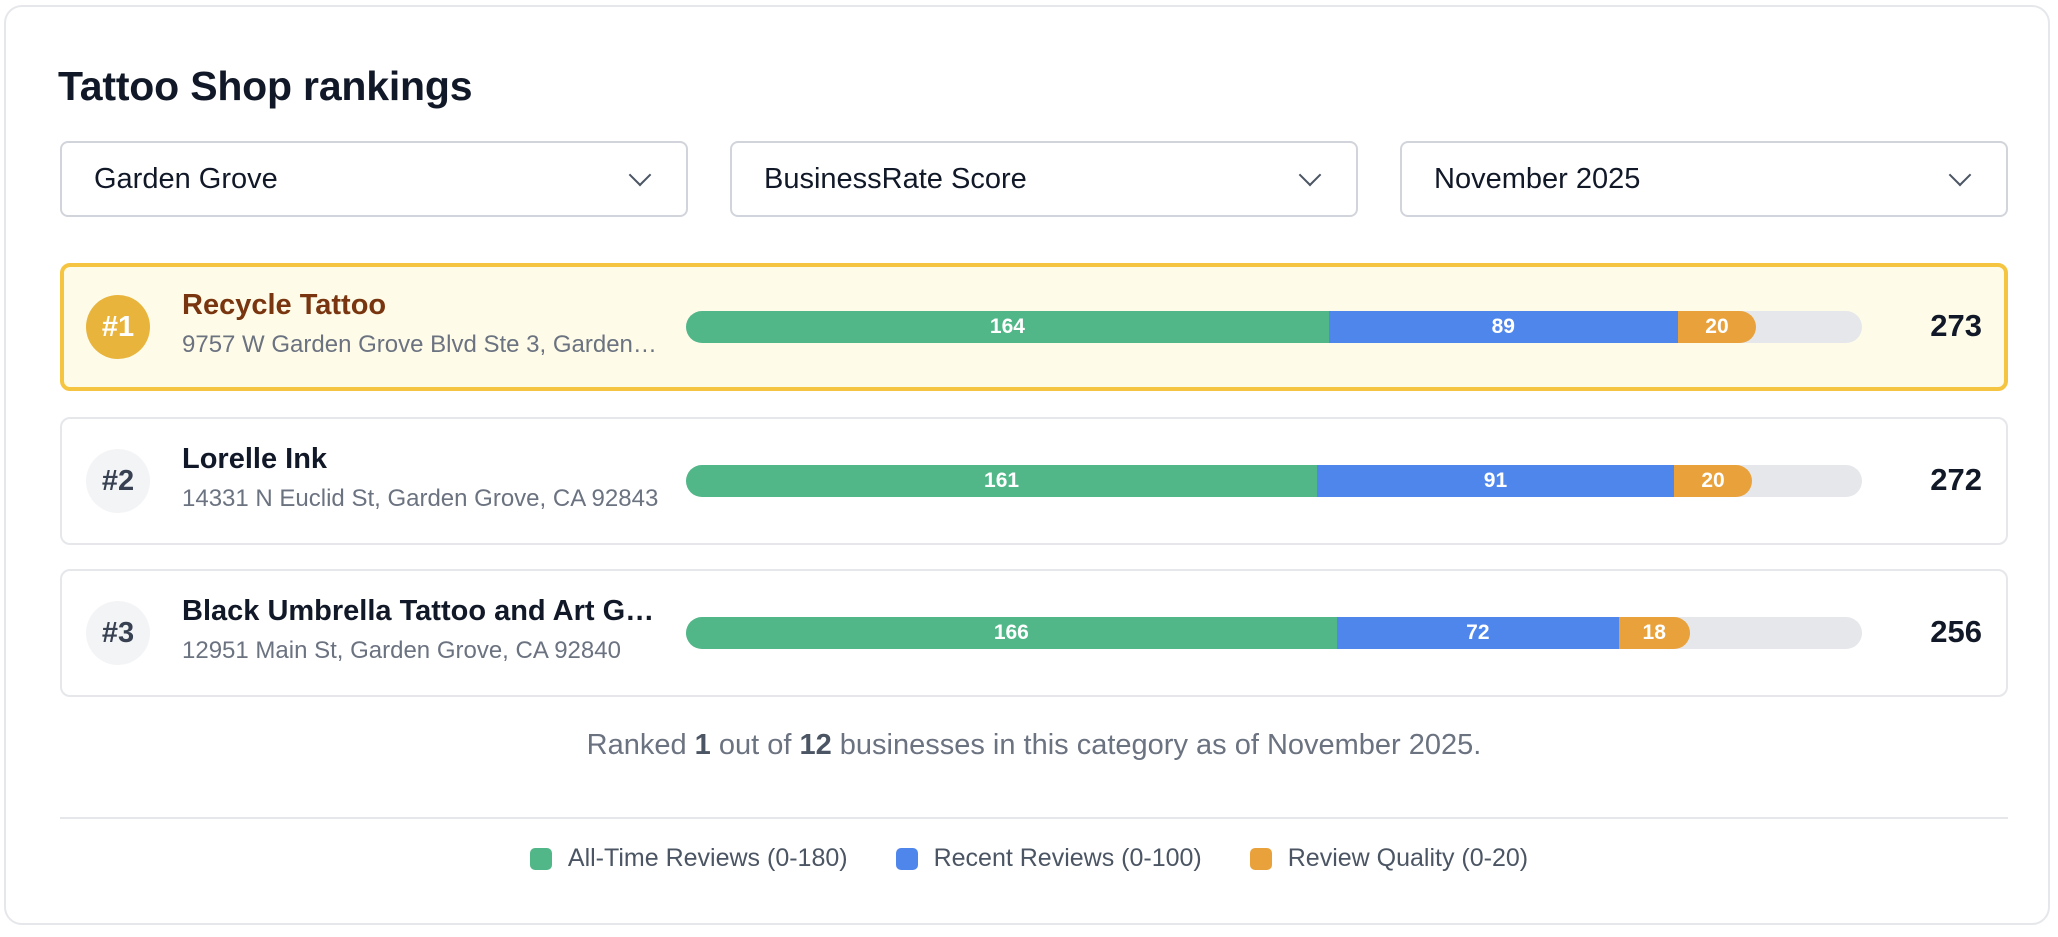  What do you see at coordinates (1260, 858) in the screenshot?
I see `legend-swatch-orange` at bounding box center [1260, 858].